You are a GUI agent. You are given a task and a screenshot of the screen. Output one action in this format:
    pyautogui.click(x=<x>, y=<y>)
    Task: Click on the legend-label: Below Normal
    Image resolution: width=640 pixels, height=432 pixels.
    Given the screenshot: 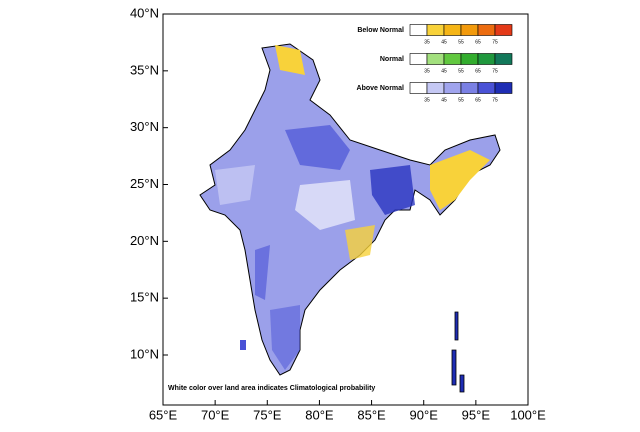 What is the action you would take?
    pyautogui.click(x=380, y=30)
    